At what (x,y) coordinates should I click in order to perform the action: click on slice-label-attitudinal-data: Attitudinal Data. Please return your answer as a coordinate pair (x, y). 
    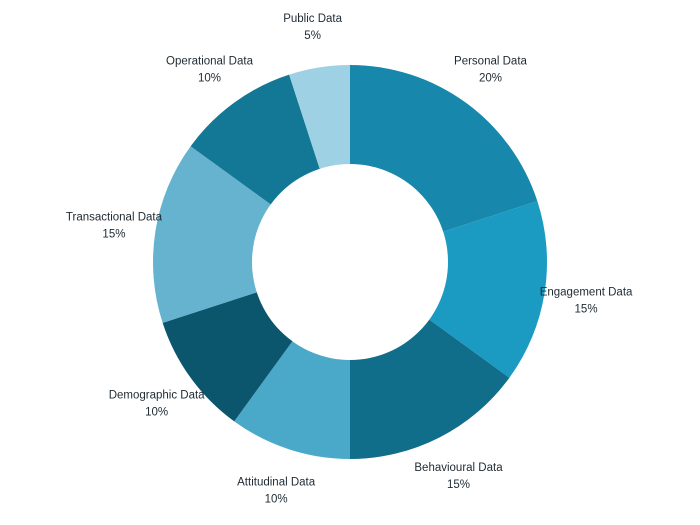
    Looking at the image, I should click on (276, 482).